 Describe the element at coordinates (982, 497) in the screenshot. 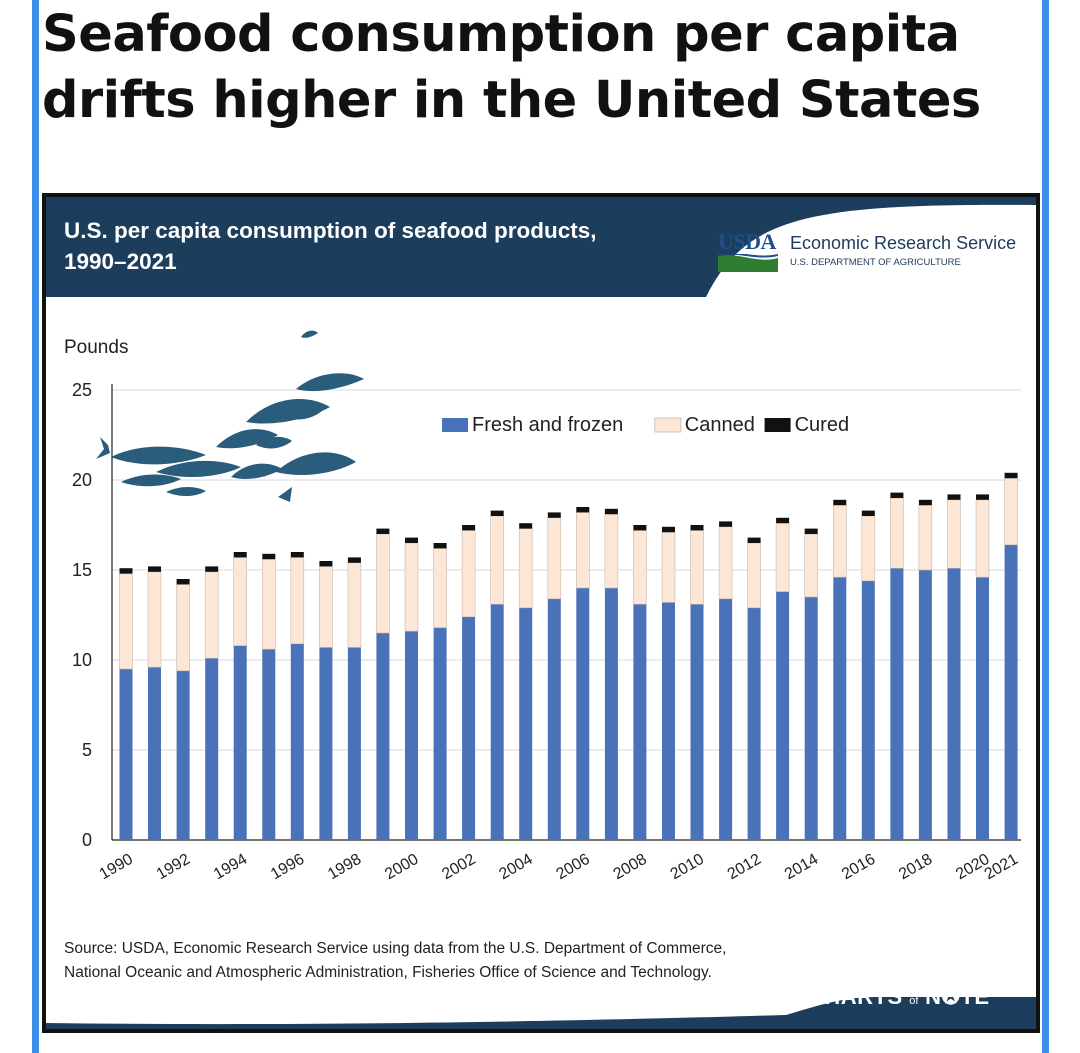

I see `bar-cured-2020` at that location.